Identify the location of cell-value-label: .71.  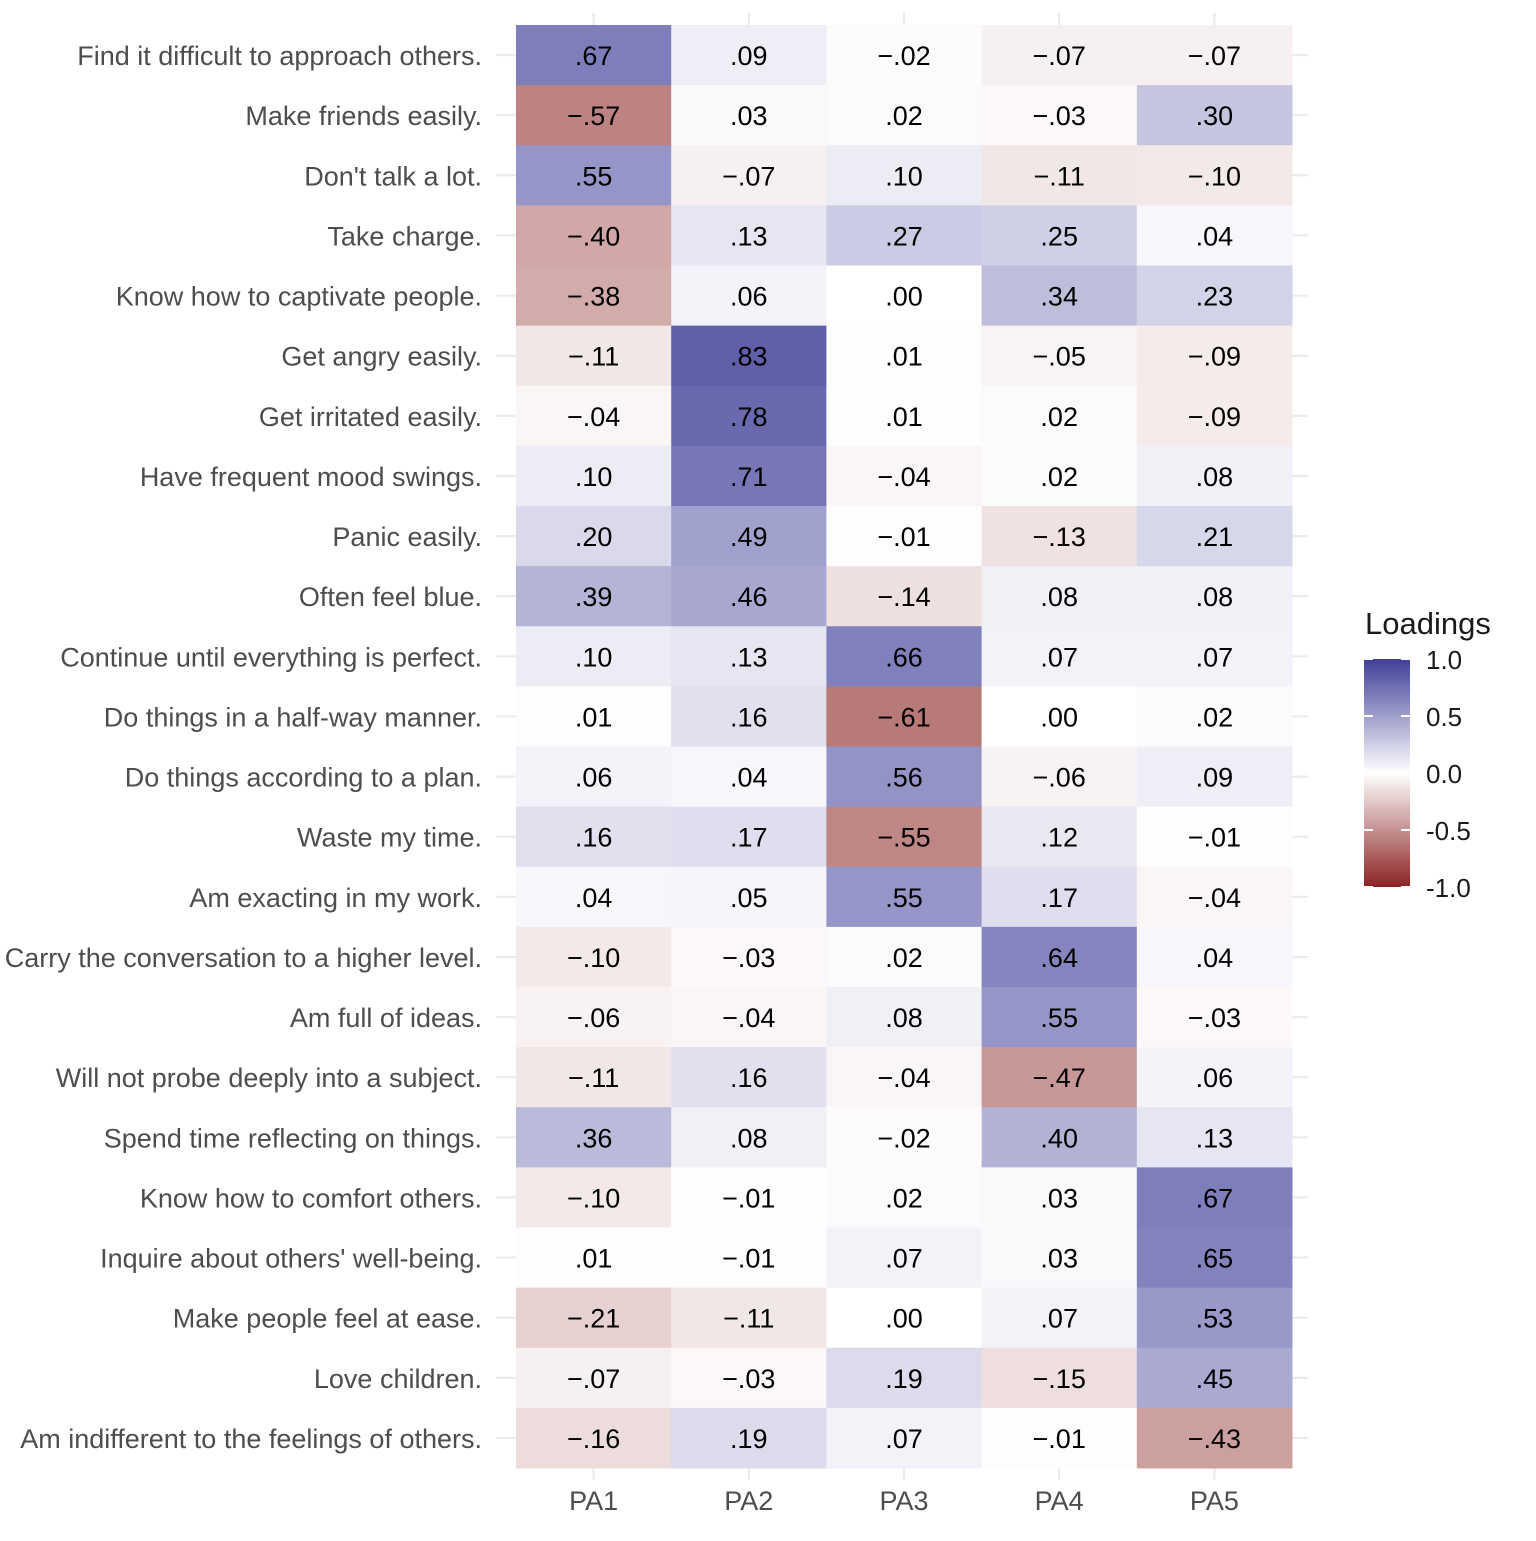
(749, 477).